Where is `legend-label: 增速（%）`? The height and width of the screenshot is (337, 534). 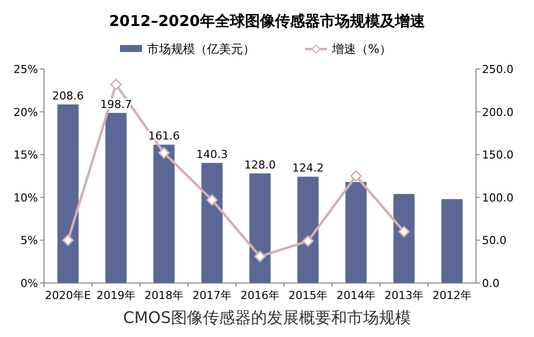 legend-label: 增速（%） is located at coordinates (361, 49).